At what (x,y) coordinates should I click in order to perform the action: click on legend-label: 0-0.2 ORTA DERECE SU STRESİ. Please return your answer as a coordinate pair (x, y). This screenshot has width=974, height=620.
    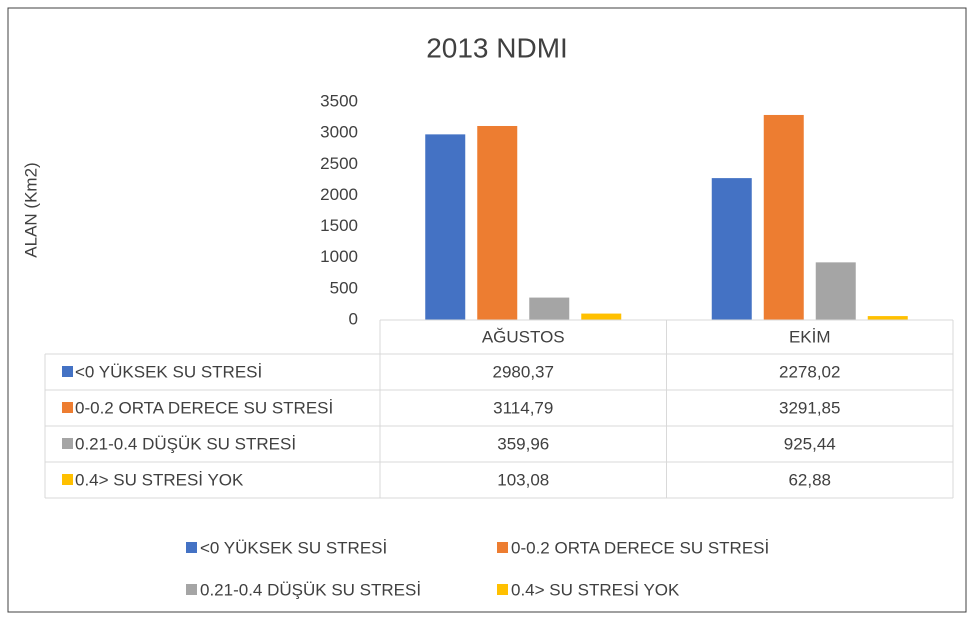
    Looking at the image, I should click on (640, 547).